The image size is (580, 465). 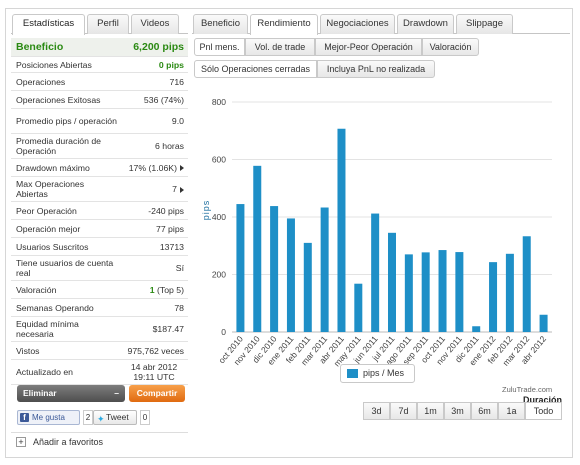 What do you see at coordinates (99, 146) in the screenshot?
I see `stat-row-avg-duration: Promedia duración de Operación 6 horas` at bounding box center [99, 146].